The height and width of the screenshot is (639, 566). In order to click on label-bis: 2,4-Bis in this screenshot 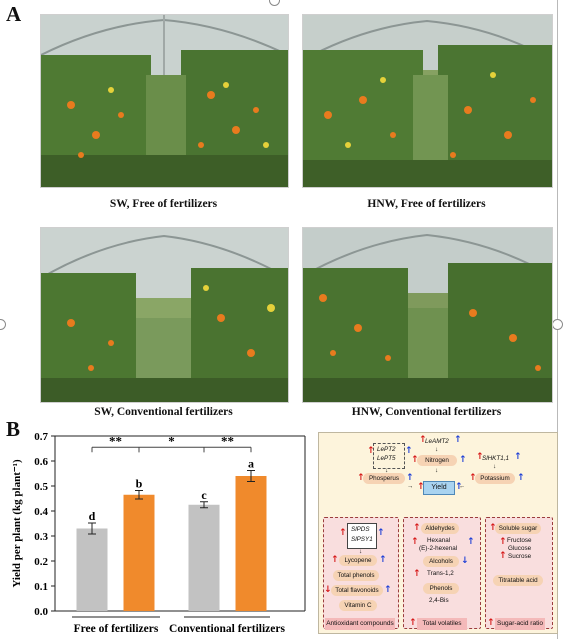, I will do `click(439, 600)`.